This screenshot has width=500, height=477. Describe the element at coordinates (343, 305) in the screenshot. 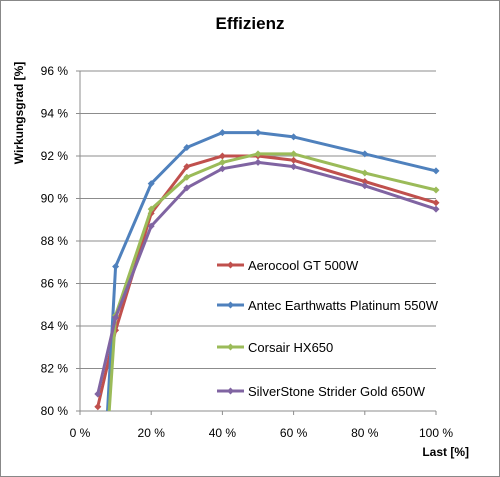

I see `legend-label: Antec Earthwatts Platinum 550W` at that location.